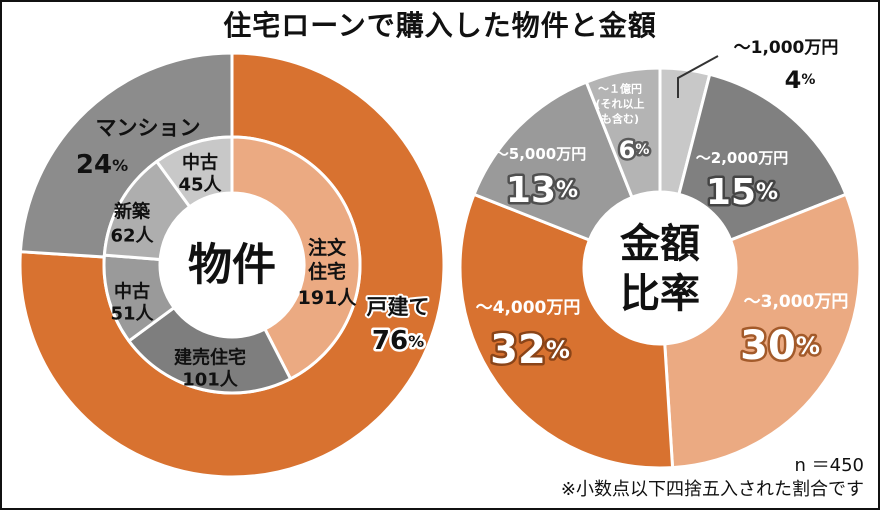 The width and height of the screenshot is (880, 510). I want to click on outer-label-1: マンション, so click(148, 128).